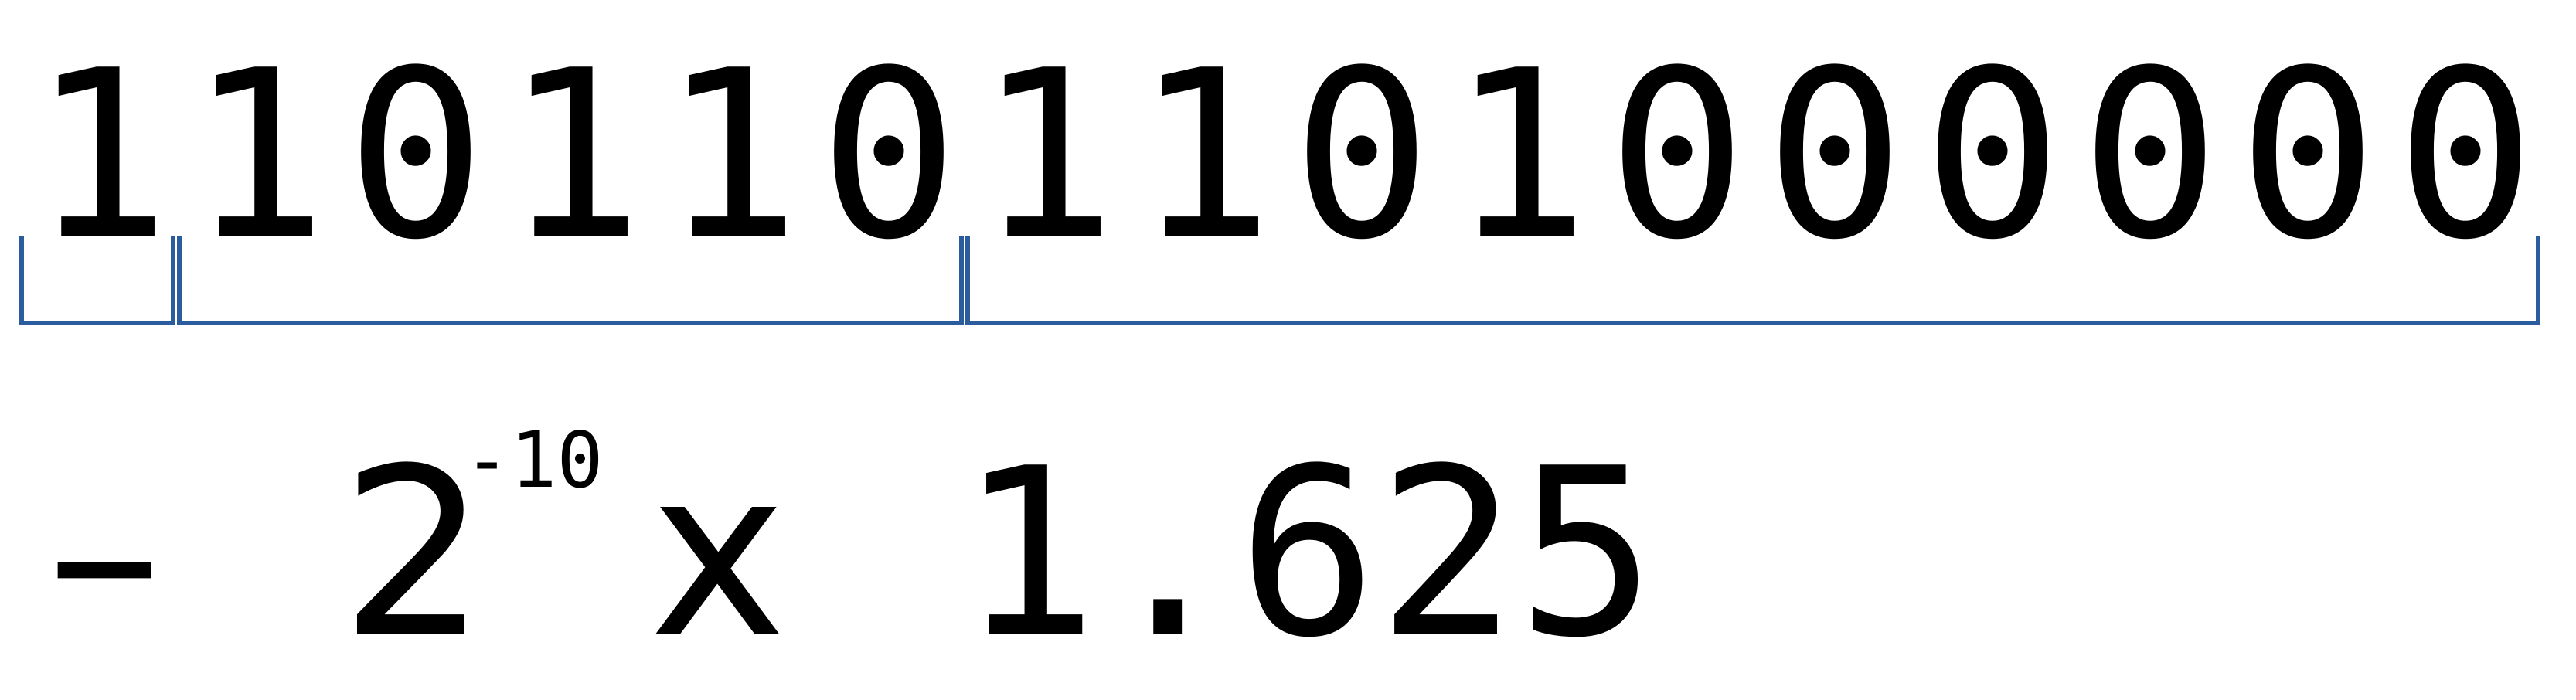 The image size is (2576, 700). I want to click on mantissa-value: 1.625, so click(1307, 553).